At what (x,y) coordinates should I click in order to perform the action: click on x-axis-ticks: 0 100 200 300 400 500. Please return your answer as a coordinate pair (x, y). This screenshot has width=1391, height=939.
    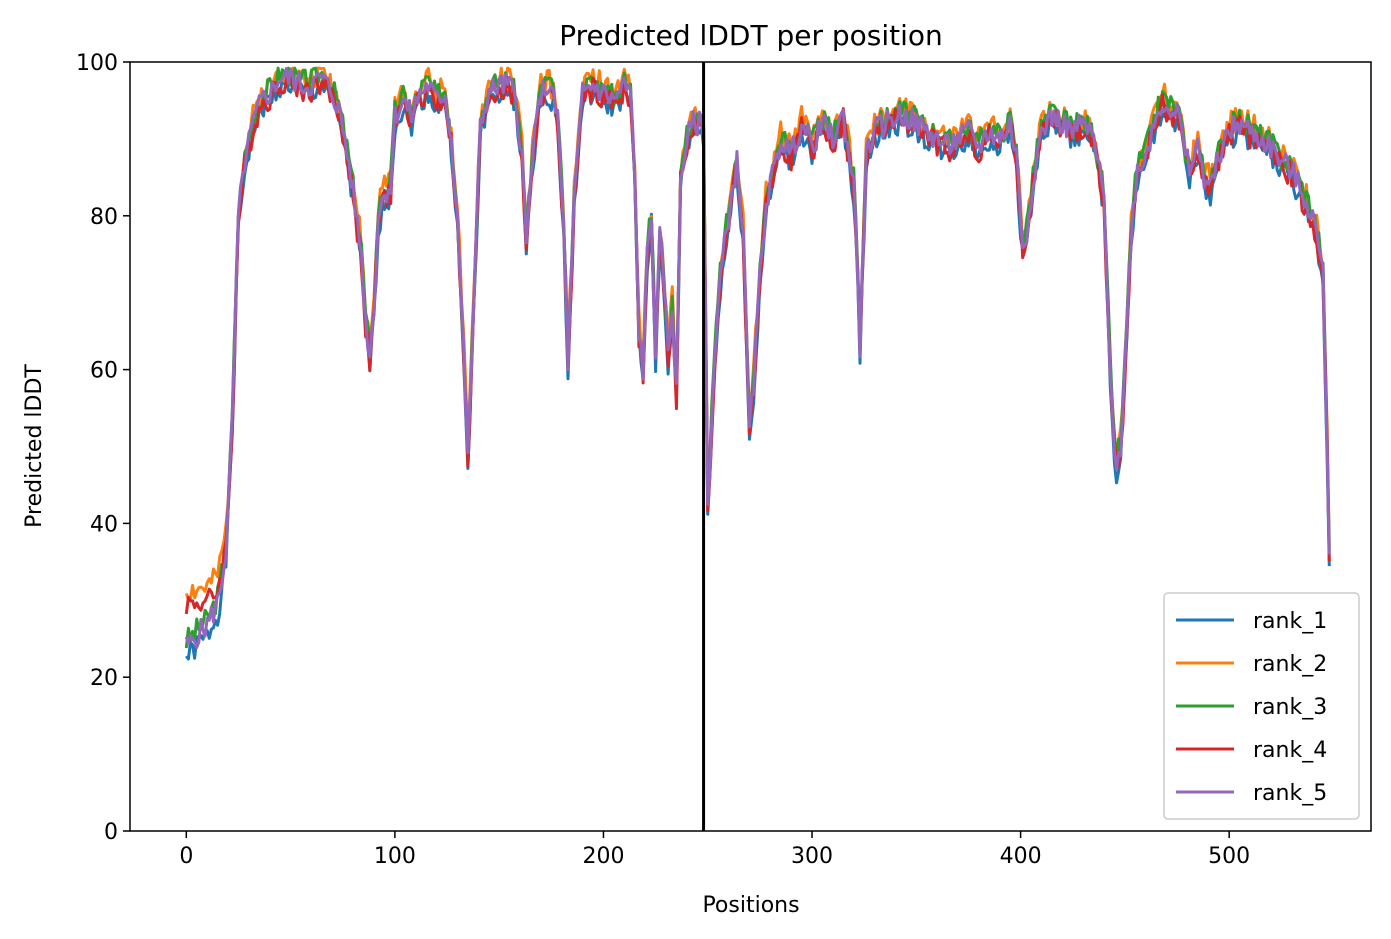
    Looking at the image, I should click on (714, 850).